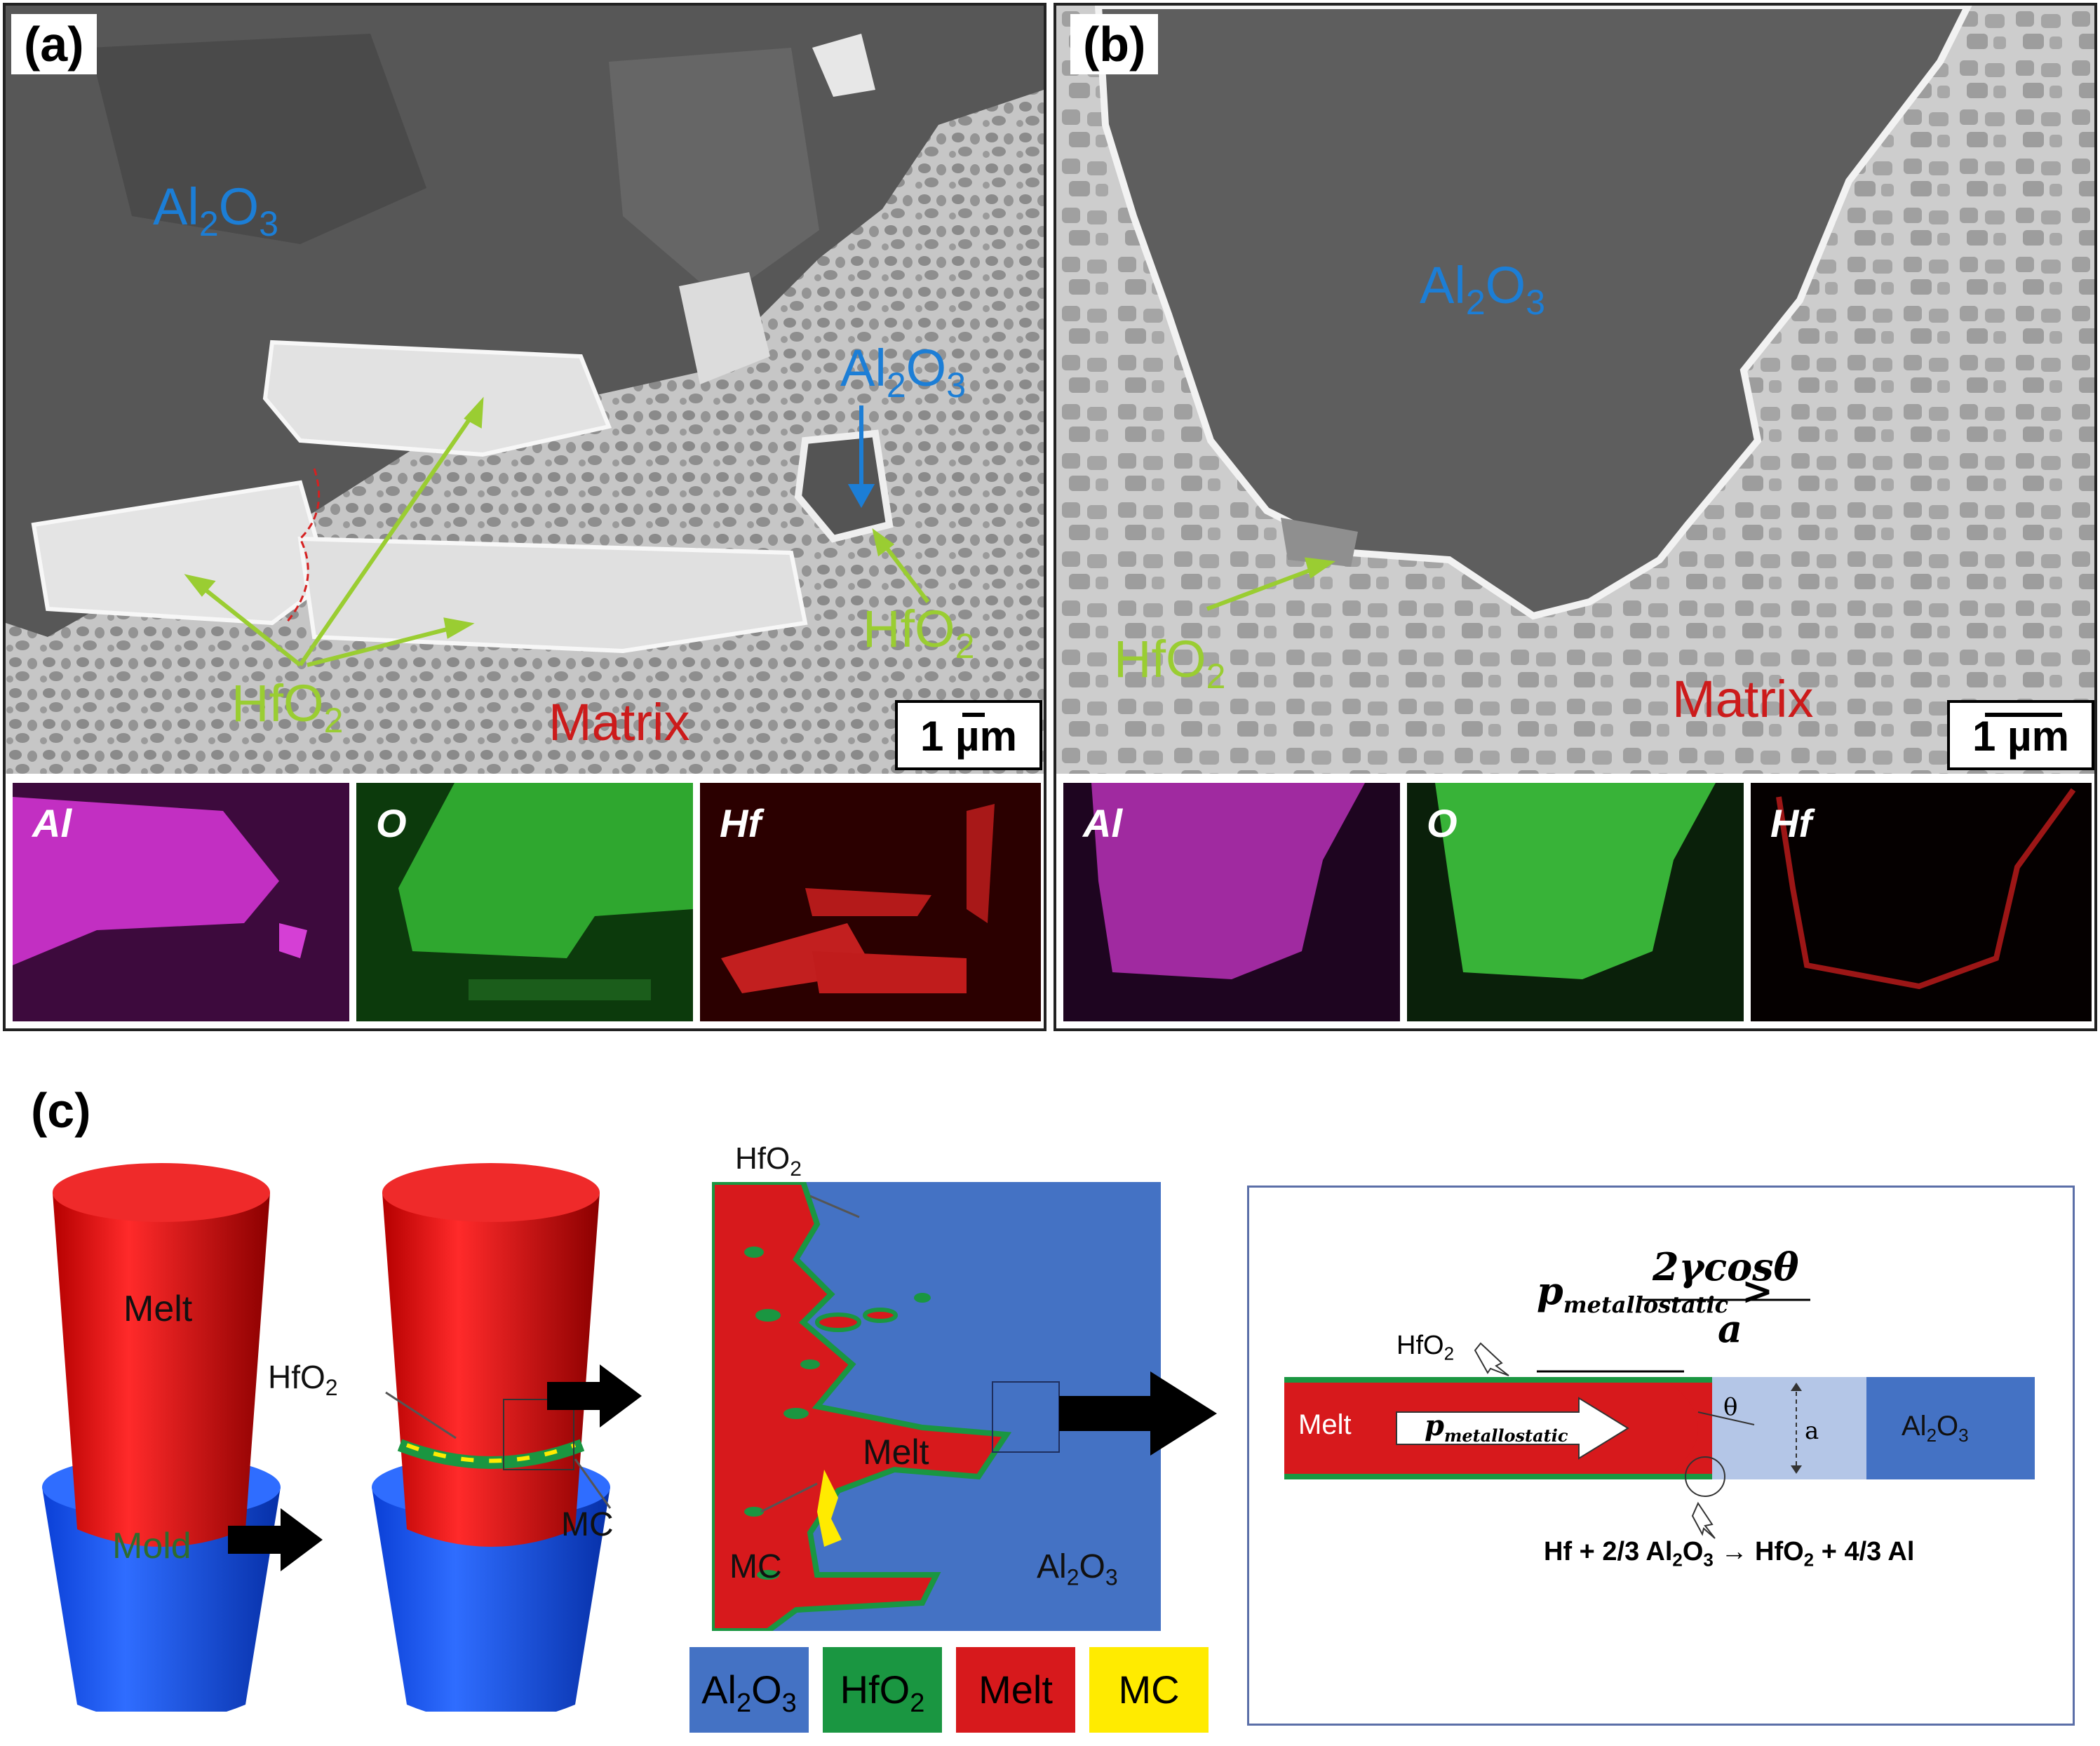 Image resolution: width=2100 pixels, height=1746 pixels. Describe the element at coordinates (1102, 823) in the screenshot. I see `map-label-al-b: Al` at that location.